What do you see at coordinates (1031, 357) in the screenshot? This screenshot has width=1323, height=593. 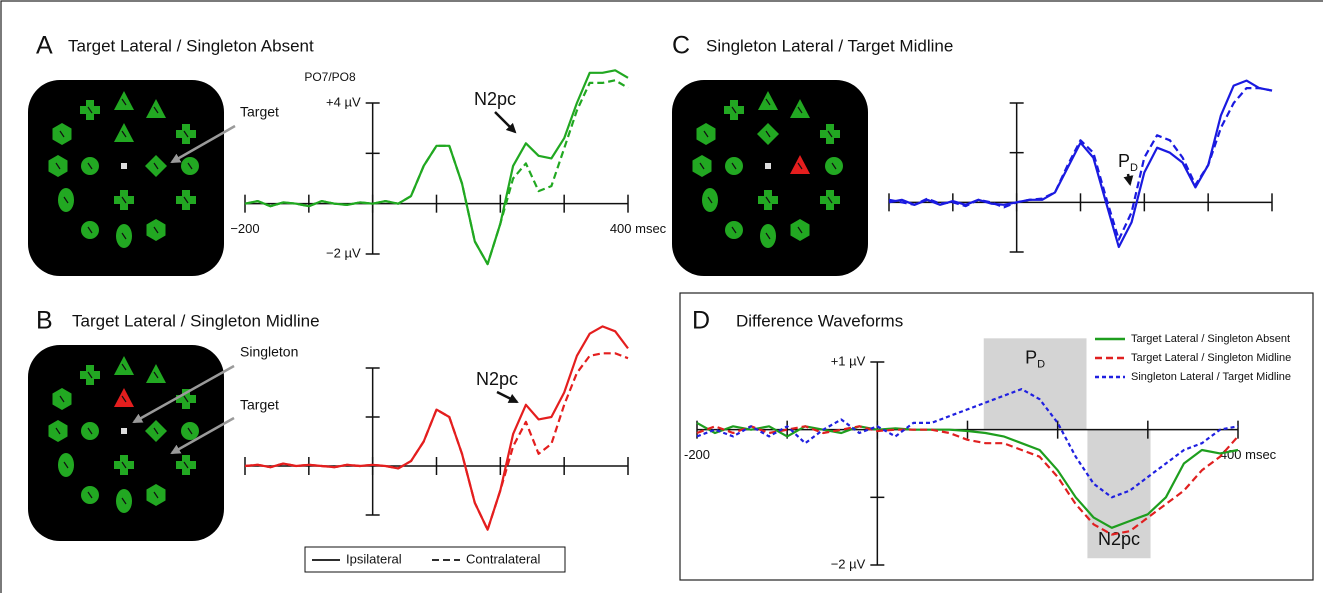 I see `region-label-text: P` at bounding box center [1031, 357].